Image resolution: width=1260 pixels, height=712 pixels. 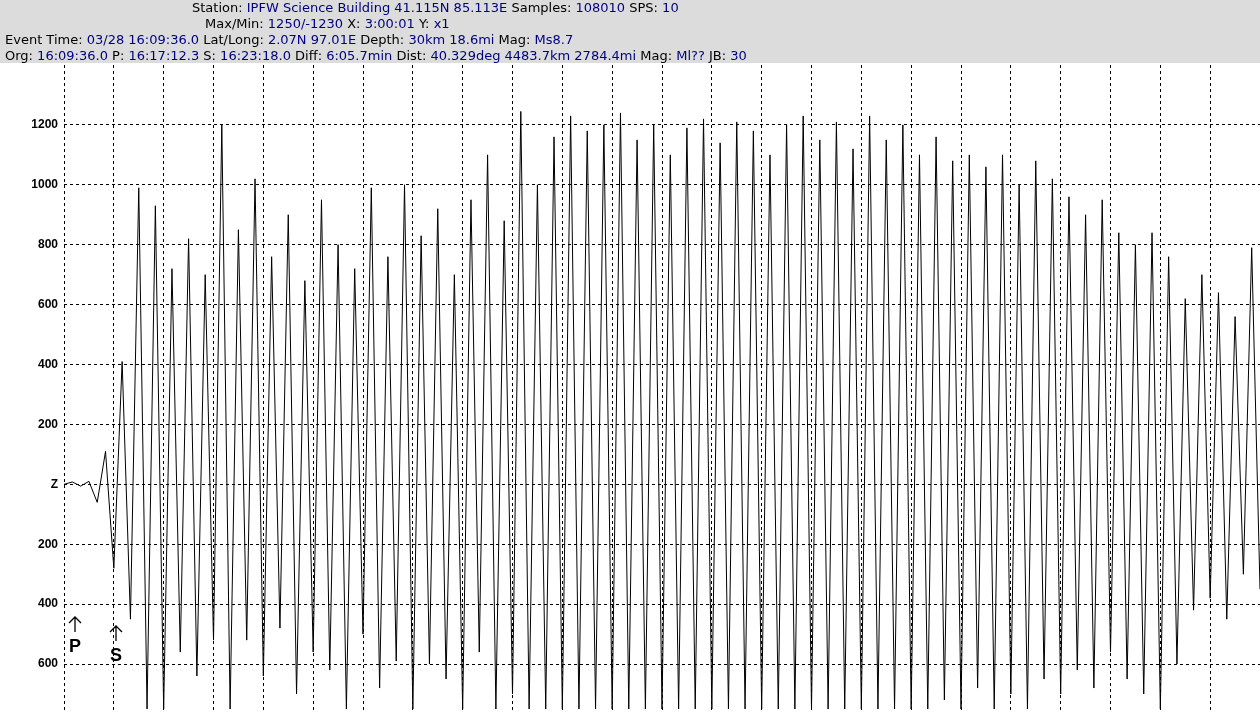 I want to click on chart-subtitle: Max/Min: 1250/-1230 X: 3:00:01 Y: x1, so click(x=327, y=23).